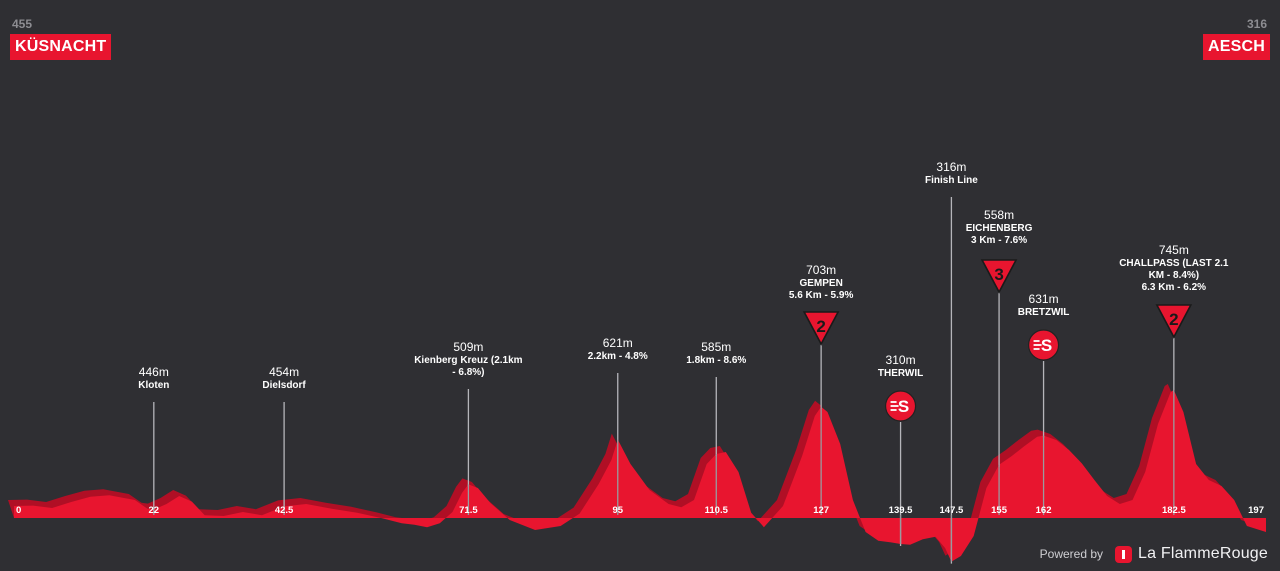  What do you see at coordinates (1044, 312) in the screenshot?
I see `poi-name: BRETZWIL` at bounding box center [1044, 312].